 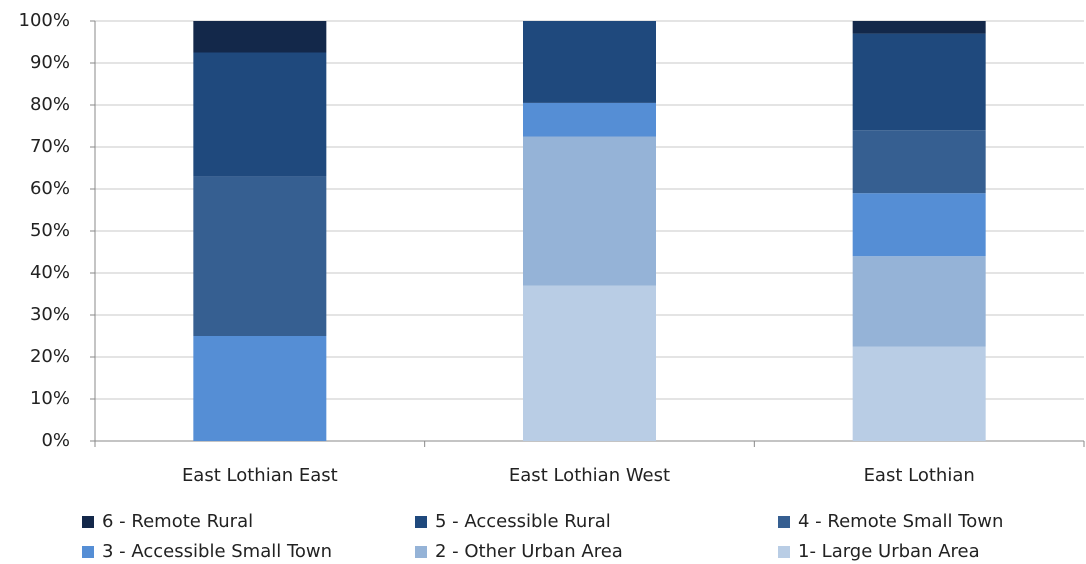 I want to click on y-tick-label: 50%, so click(x=50, y=230).